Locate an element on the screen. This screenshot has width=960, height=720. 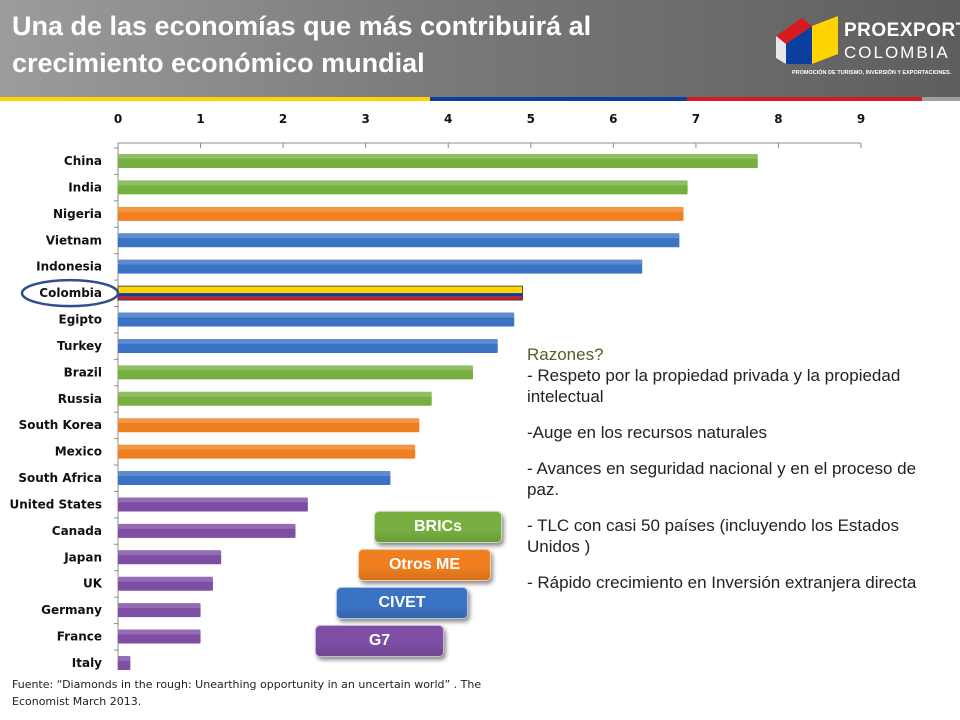
x-tick-label: 4 is located at coordinates (448, 119).